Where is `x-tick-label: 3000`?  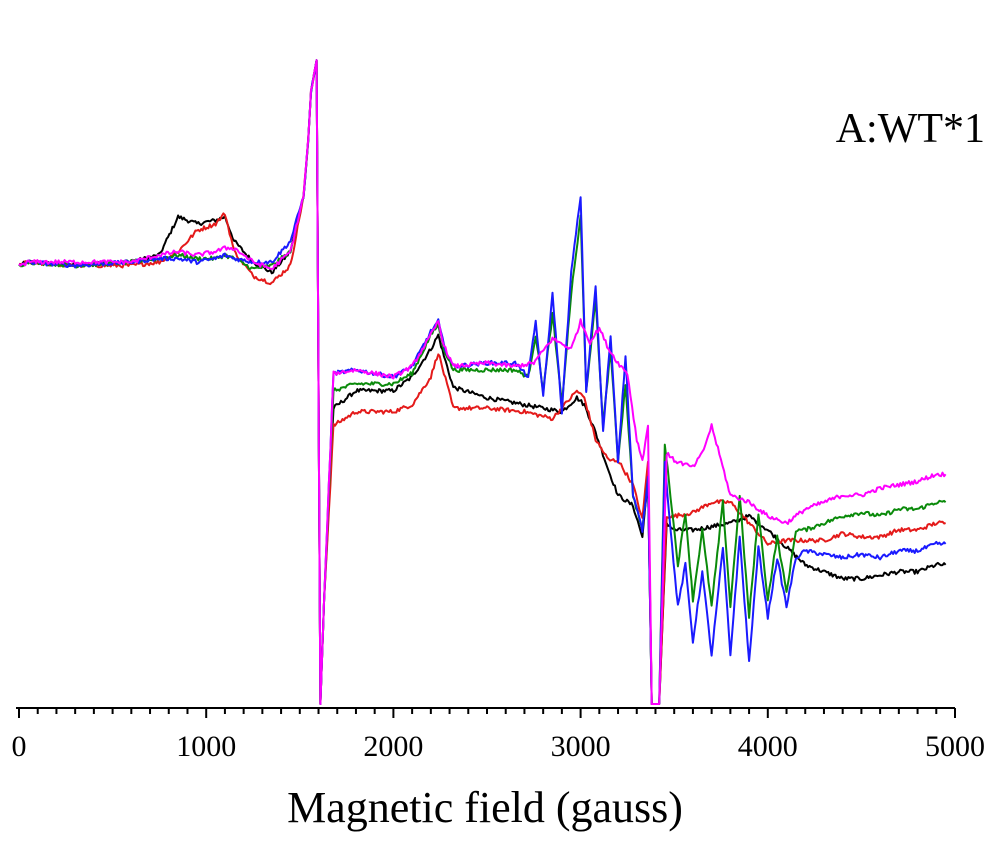
x-tick-label: 3000 is located at coordinates (581, 746).